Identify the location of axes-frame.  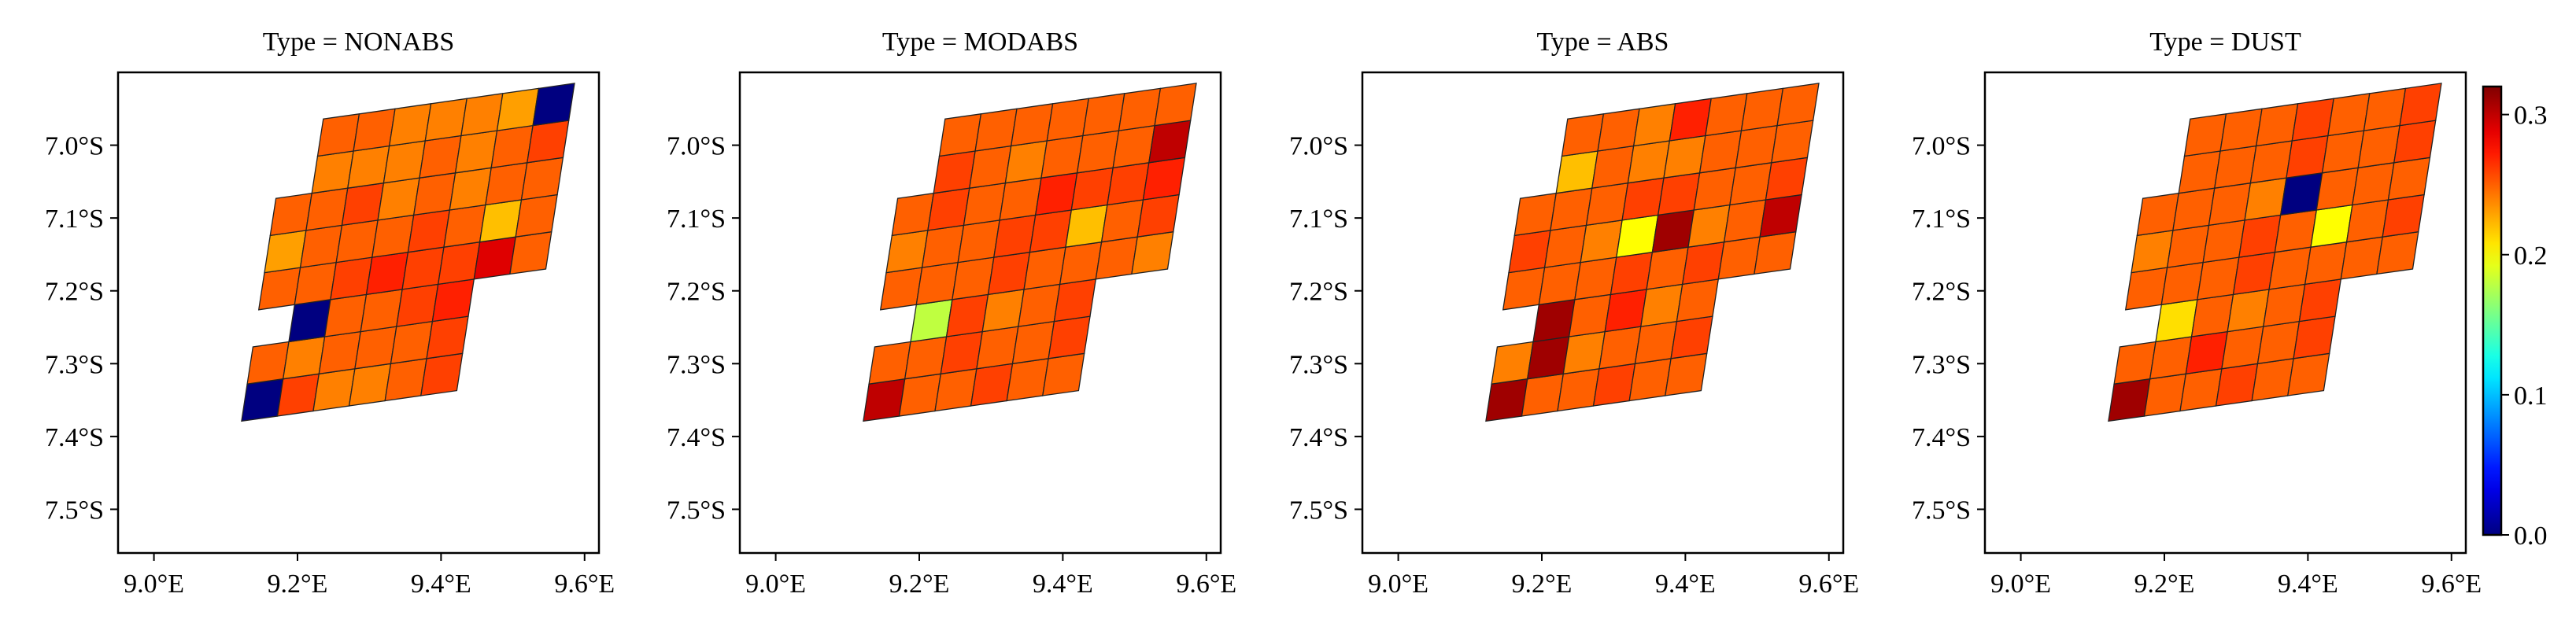
(2225, 313).